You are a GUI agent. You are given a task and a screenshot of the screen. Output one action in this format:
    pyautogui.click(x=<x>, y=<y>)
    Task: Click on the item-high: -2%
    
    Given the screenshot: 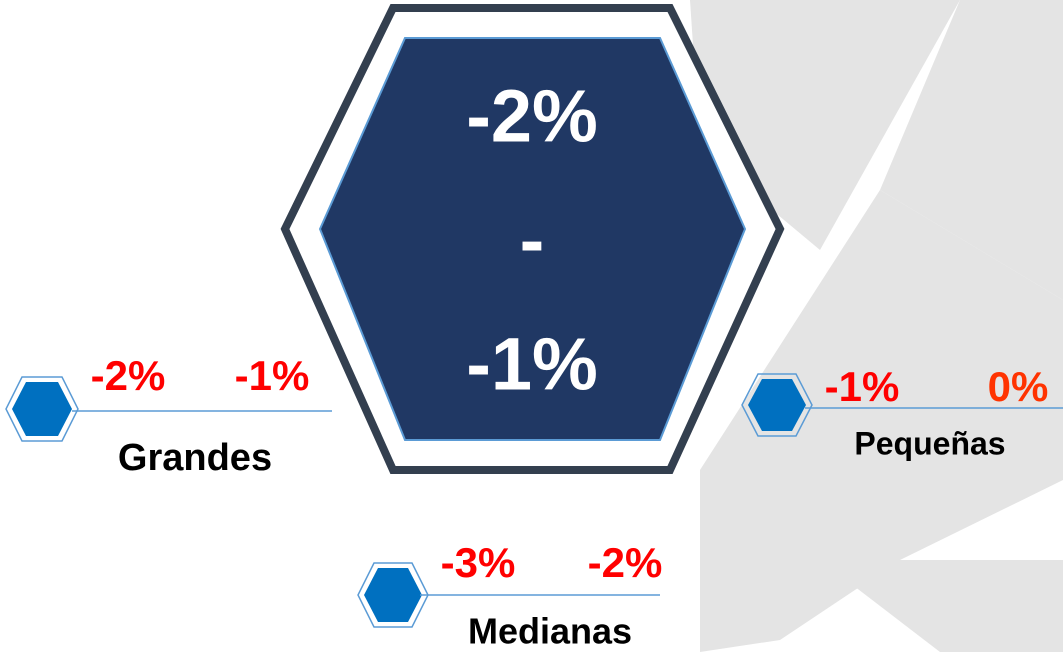 What is the action you would take?
    pyautogui.click(x=625, y=562)
    